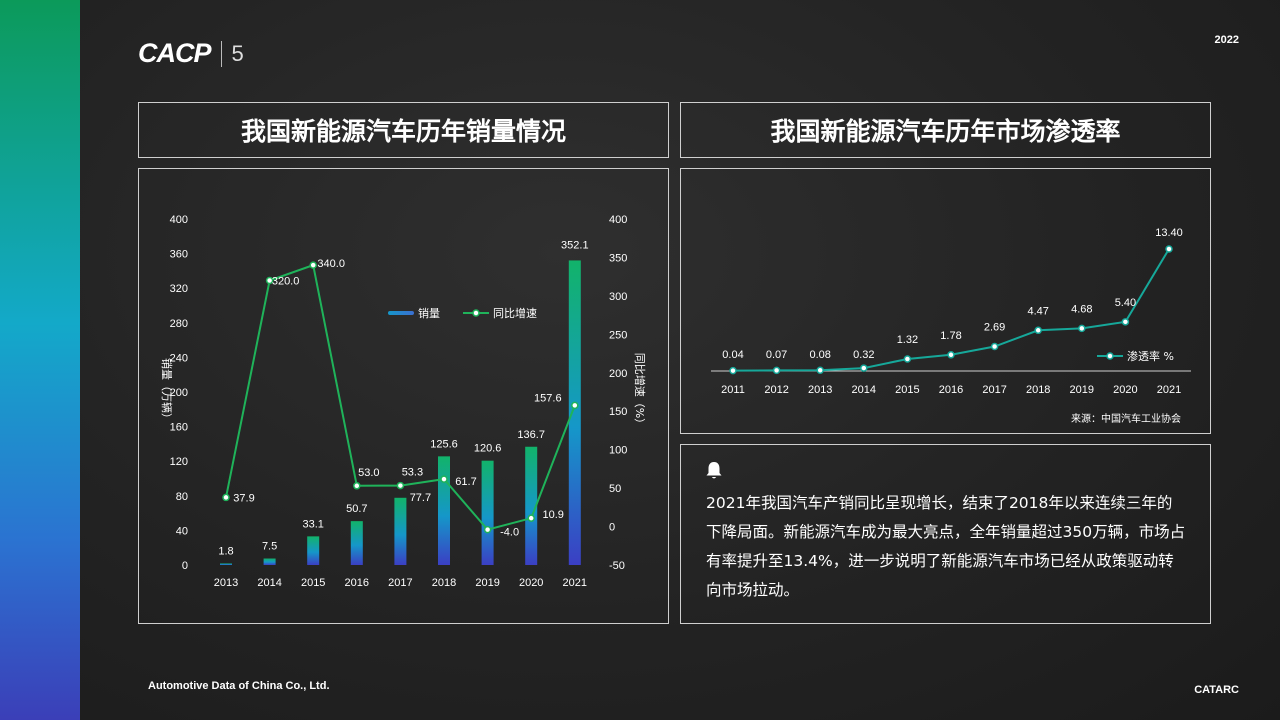 This screenshot has height=720, width=1280. Describe the element at coordinates (488, 449) in the screenshot. I see `bar-value-label: 120.6` at that location.